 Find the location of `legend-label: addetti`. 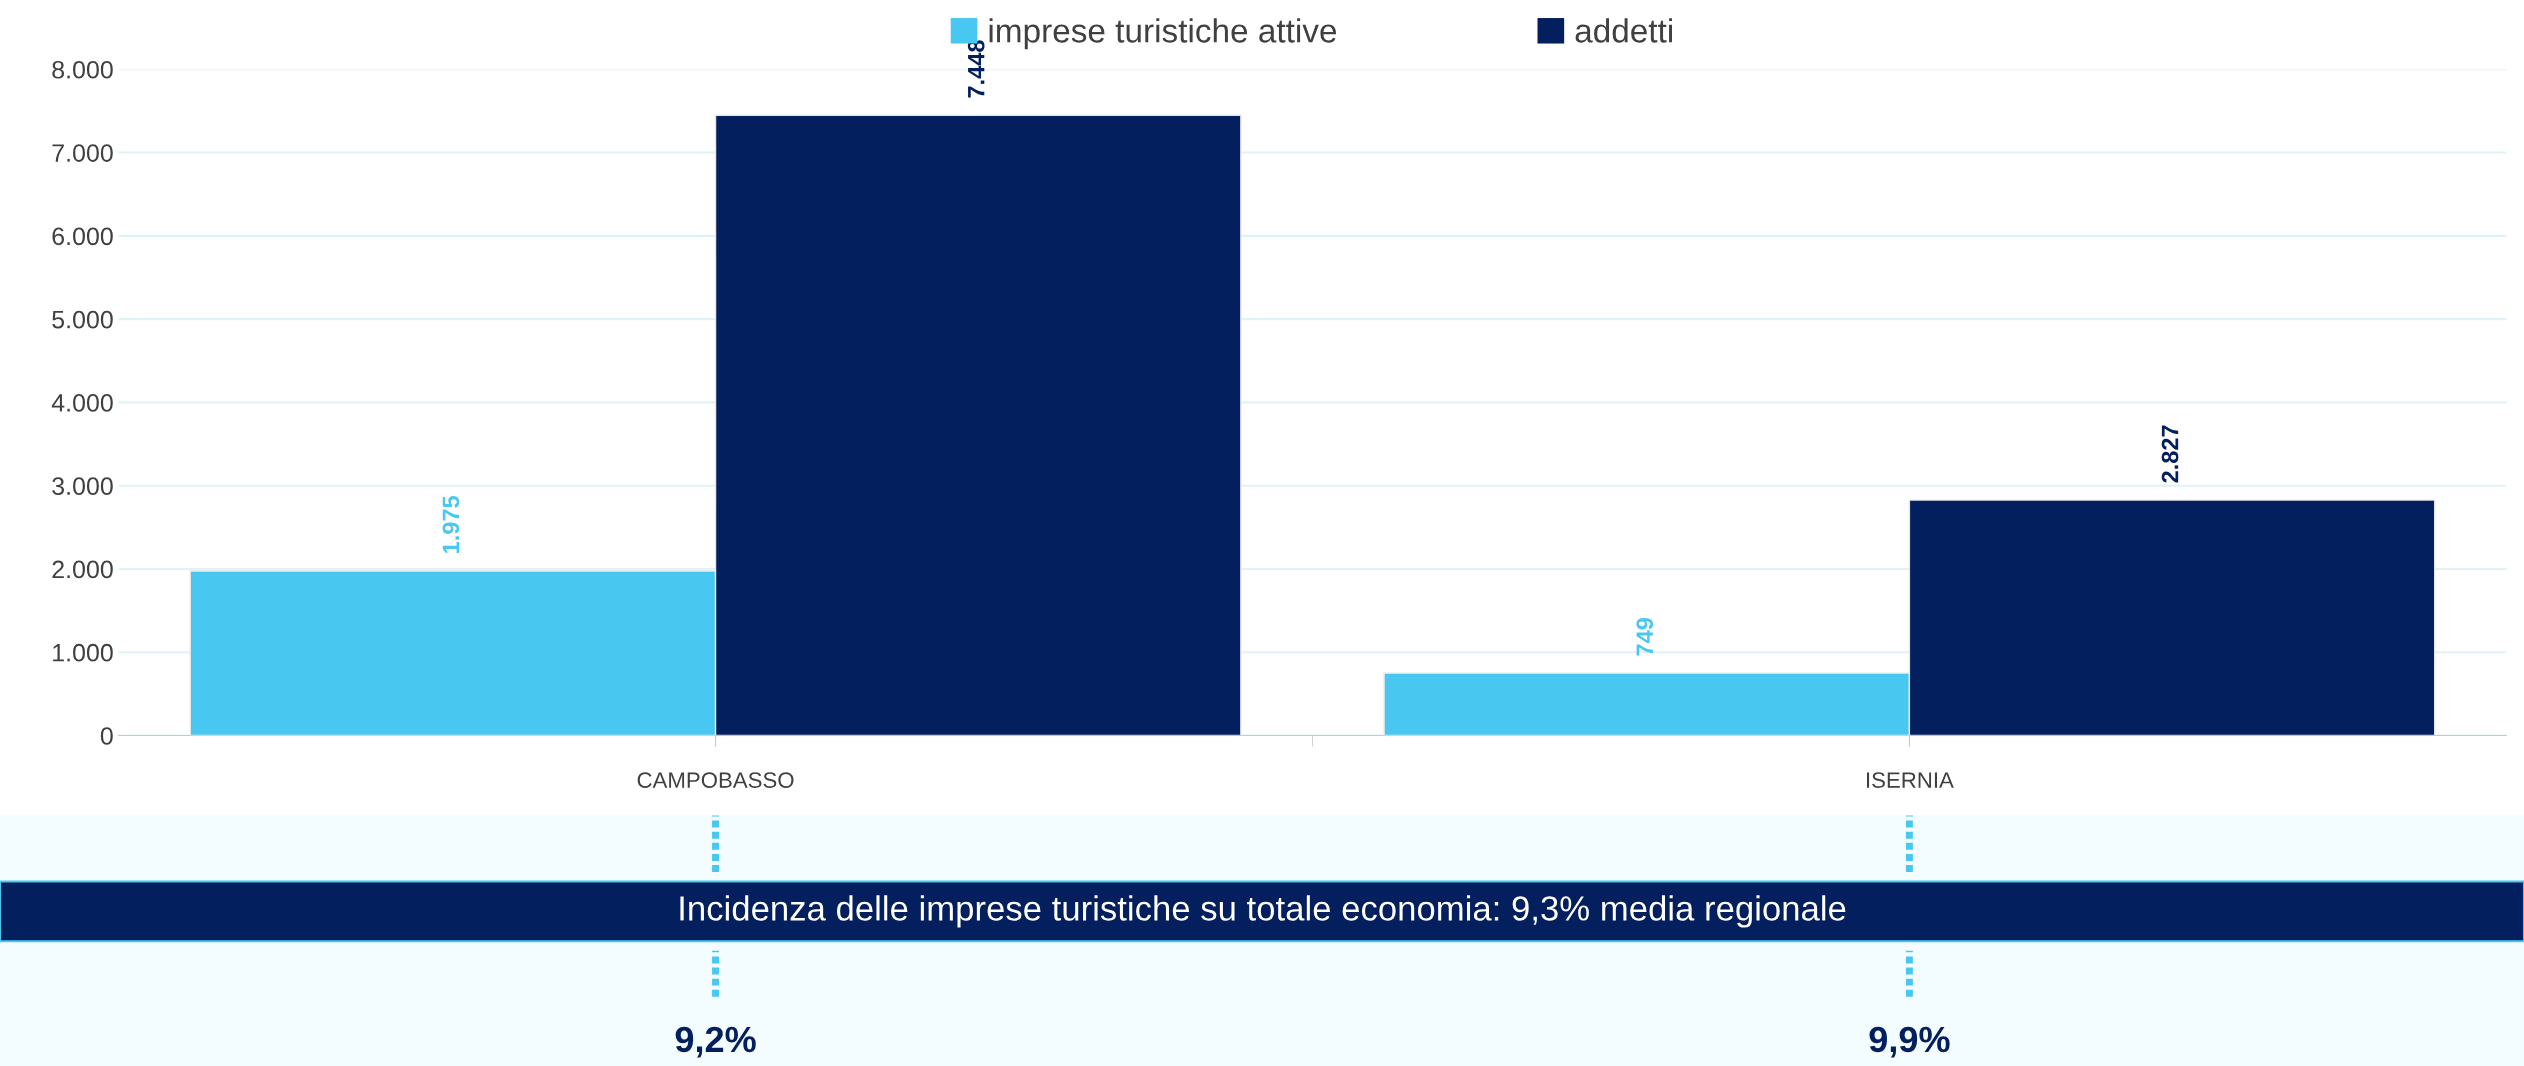

legend-label: addetti is located at coordinates (1623, 30).